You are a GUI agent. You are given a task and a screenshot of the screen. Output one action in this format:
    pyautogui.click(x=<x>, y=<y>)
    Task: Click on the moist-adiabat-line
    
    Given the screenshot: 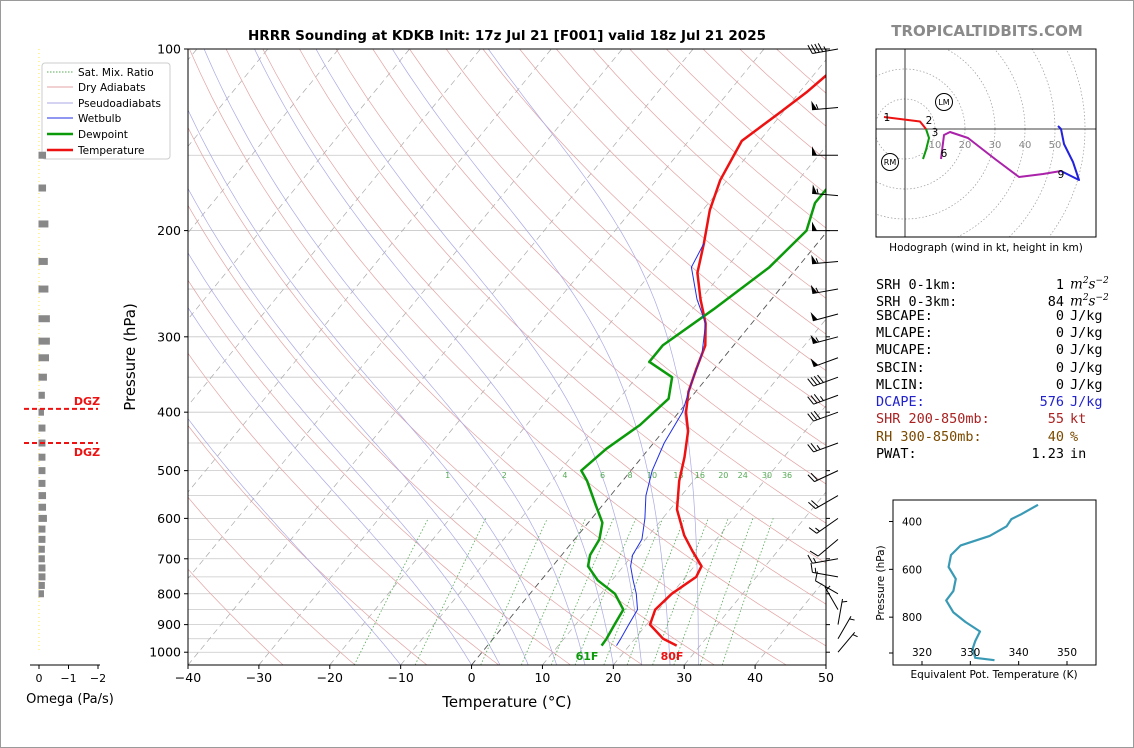 What is the action you would take?
    pyautogui.click(x=294, y=541)
    